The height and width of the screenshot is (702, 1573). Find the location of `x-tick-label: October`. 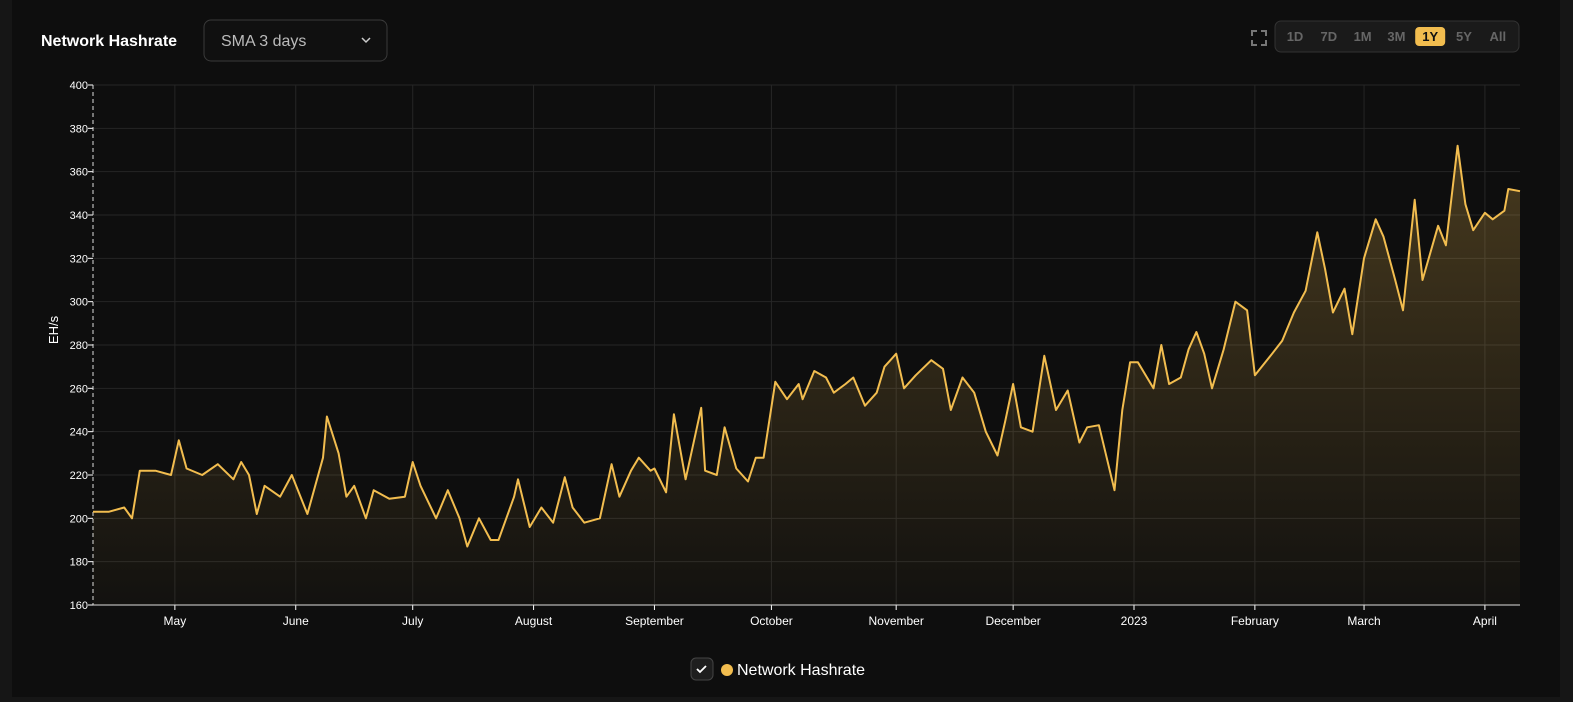

x-tick-label: October is located at coordinates (771, 621).